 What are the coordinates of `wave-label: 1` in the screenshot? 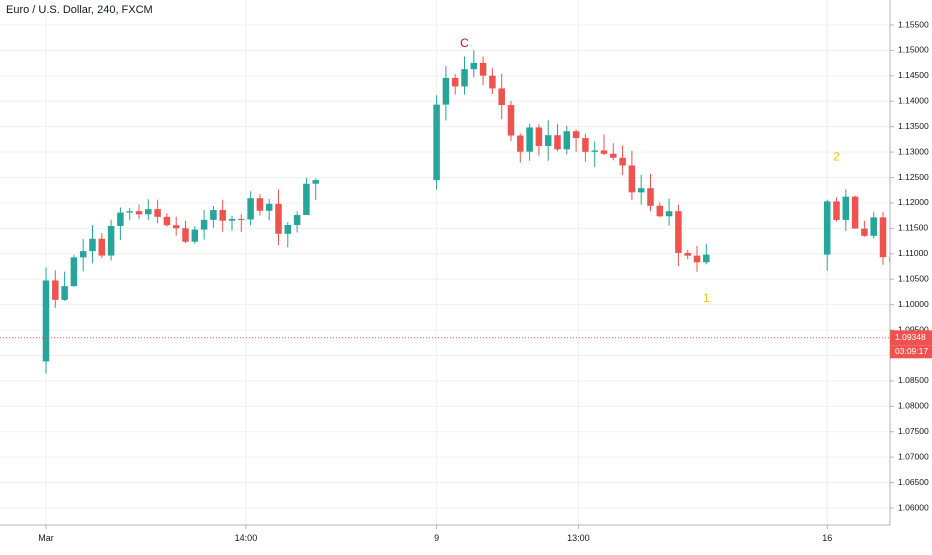 It's located at (706, 298).